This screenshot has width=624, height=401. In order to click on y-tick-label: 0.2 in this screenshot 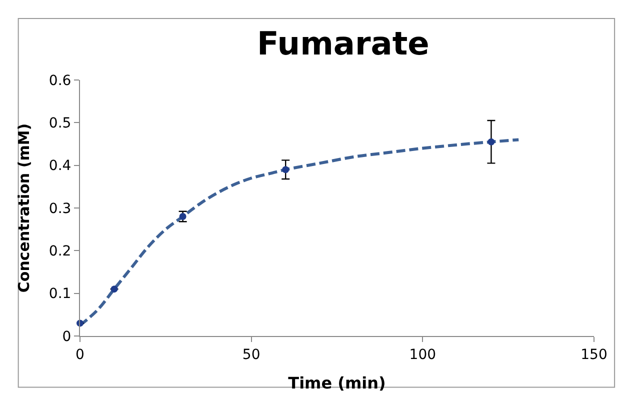, I will do `click(60, 252)`.